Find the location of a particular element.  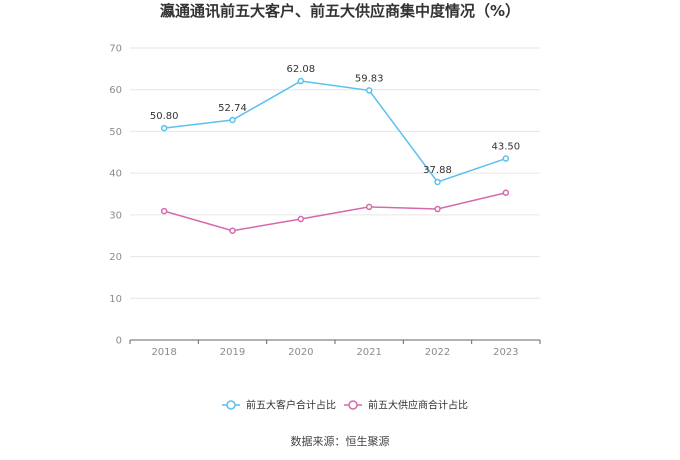

x-tick-label: 2023 is located at coordinates (505, 352).